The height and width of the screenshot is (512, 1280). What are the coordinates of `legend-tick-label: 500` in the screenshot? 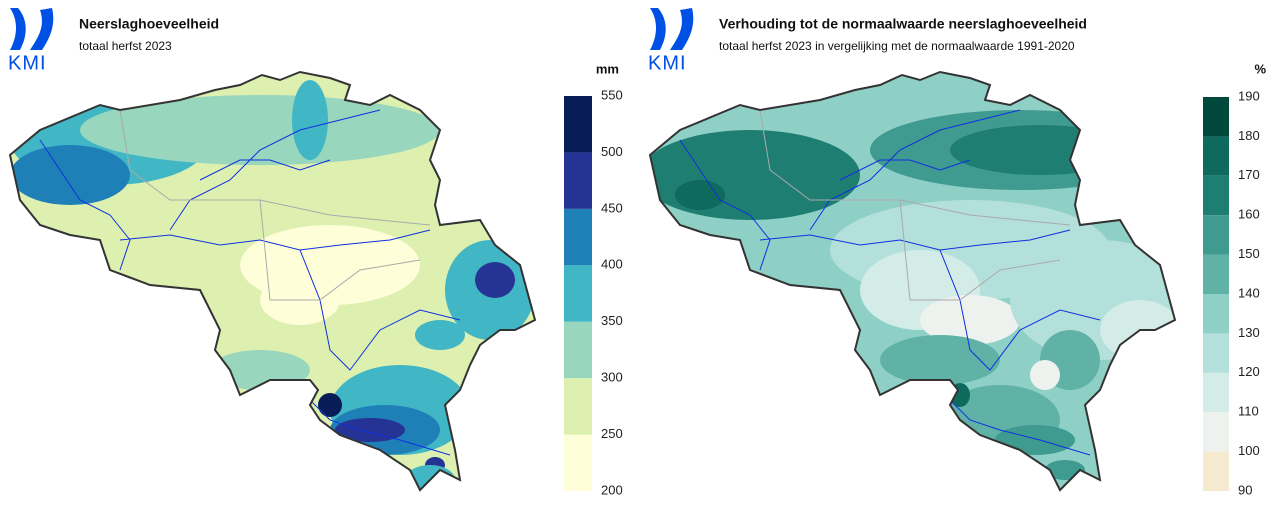 It's located at (612, 151).